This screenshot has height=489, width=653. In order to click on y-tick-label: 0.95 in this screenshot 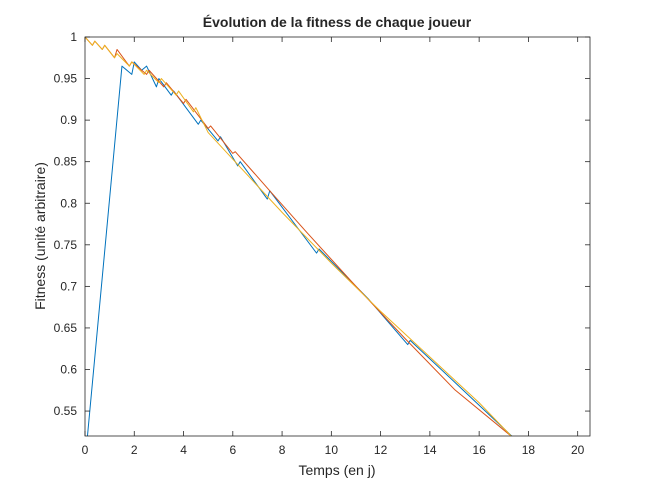, I will do `click(66, 79)`.